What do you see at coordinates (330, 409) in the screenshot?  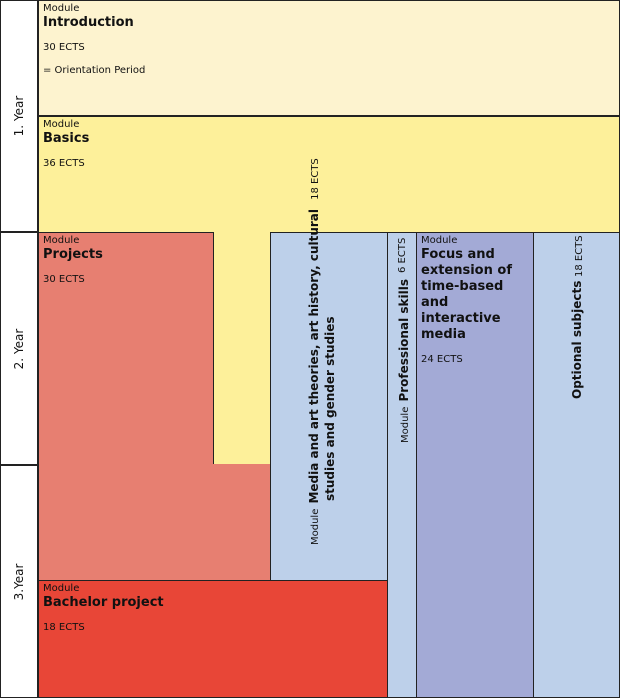 I see `media-title-line2: studies and gender studies` at bounding box center [330, 409].